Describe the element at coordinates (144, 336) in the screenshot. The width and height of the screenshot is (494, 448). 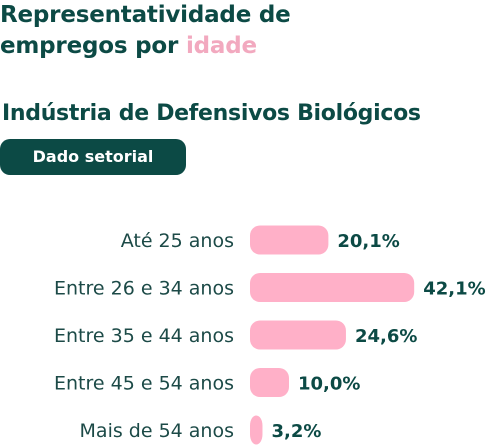
I see `category-label: Entre 35 e 44 anos` at that location.